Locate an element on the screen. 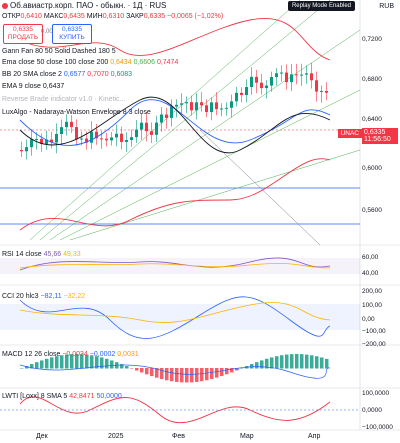 The height and width of the screenshot is (443, 400). price-tick: 0,7200 is located at coordinates (372, 39).